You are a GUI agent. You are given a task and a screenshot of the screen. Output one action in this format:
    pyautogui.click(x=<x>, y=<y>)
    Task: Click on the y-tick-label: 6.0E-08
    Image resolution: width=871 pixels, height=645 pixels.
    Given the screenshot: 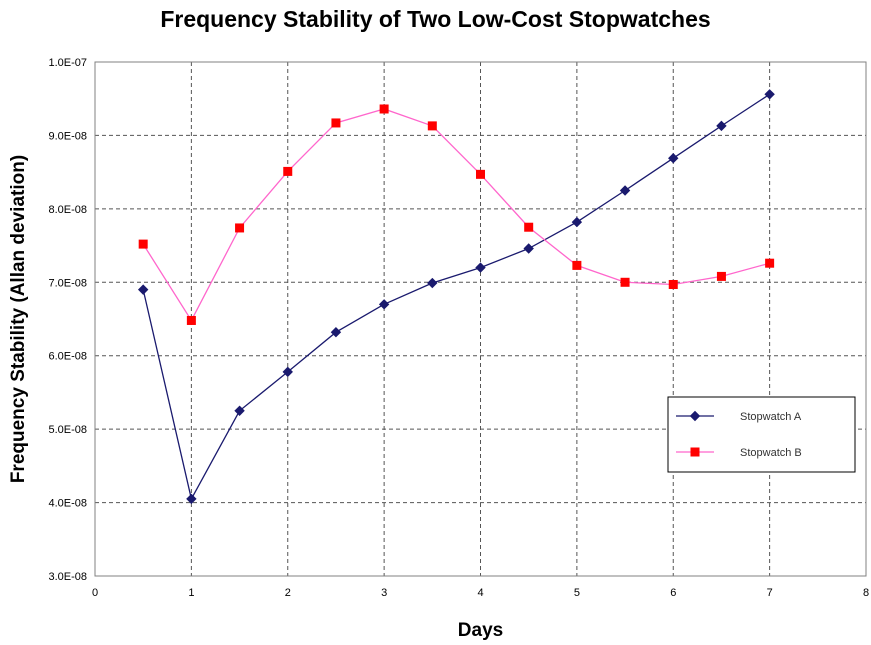 What is the action you would take?
    pyautogui.click(x=67, y=357)
    